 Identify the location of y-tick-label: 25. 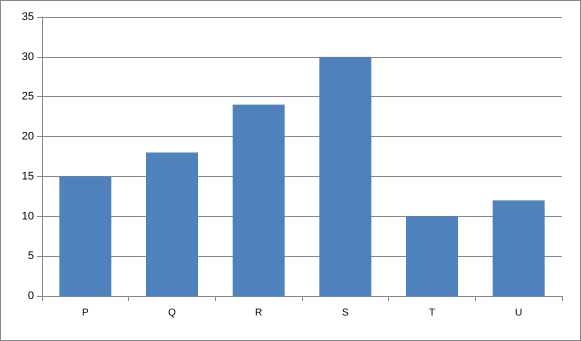
(28, 96).